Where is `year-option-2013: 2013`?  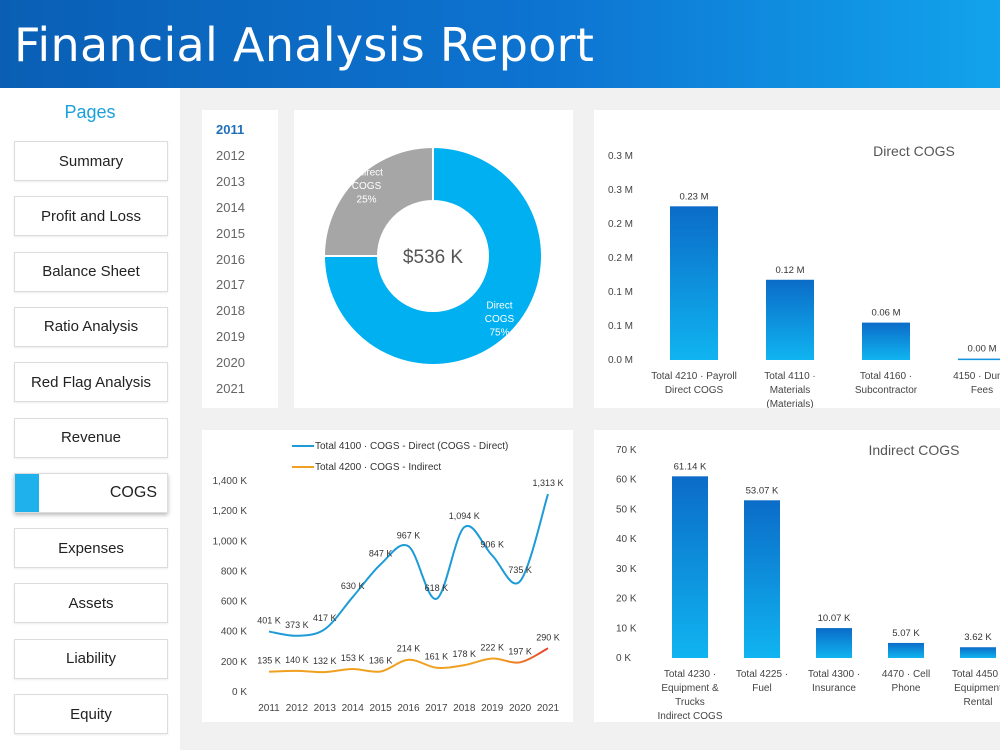 year-option-2013: 2013 is located at coordinates (230, 181).